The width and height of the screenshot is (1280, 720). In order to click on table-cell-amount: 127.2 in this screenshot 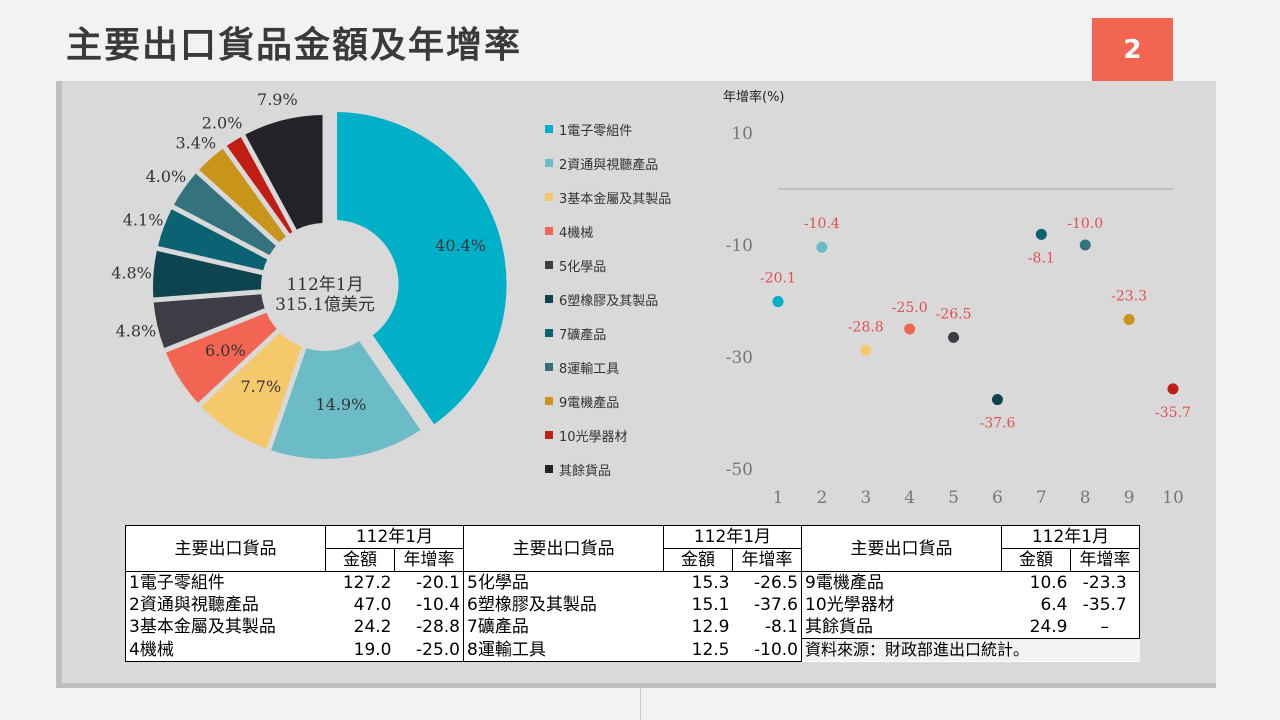, I will do `click(367, 583)`.